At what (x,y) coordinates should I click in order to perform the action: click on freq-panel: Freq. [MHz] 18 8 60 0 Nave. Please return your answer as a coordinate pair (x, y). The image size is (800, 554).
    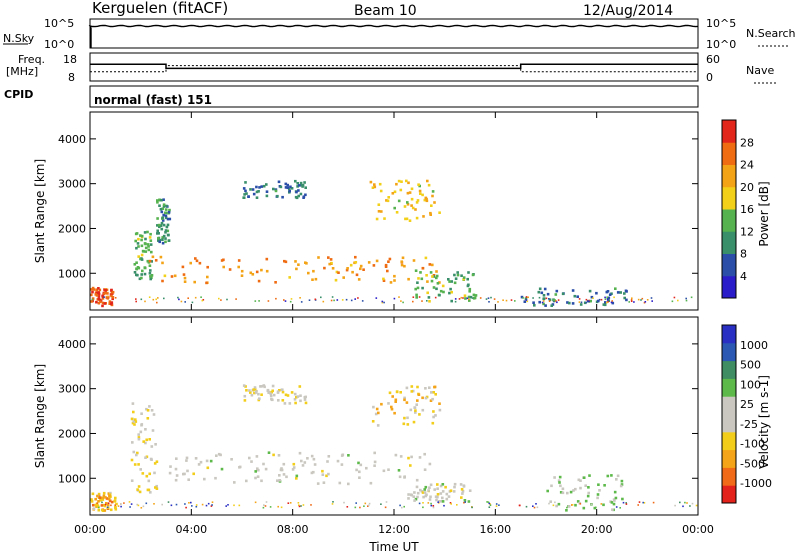
    Looking at the image, I should click on (391, 68).